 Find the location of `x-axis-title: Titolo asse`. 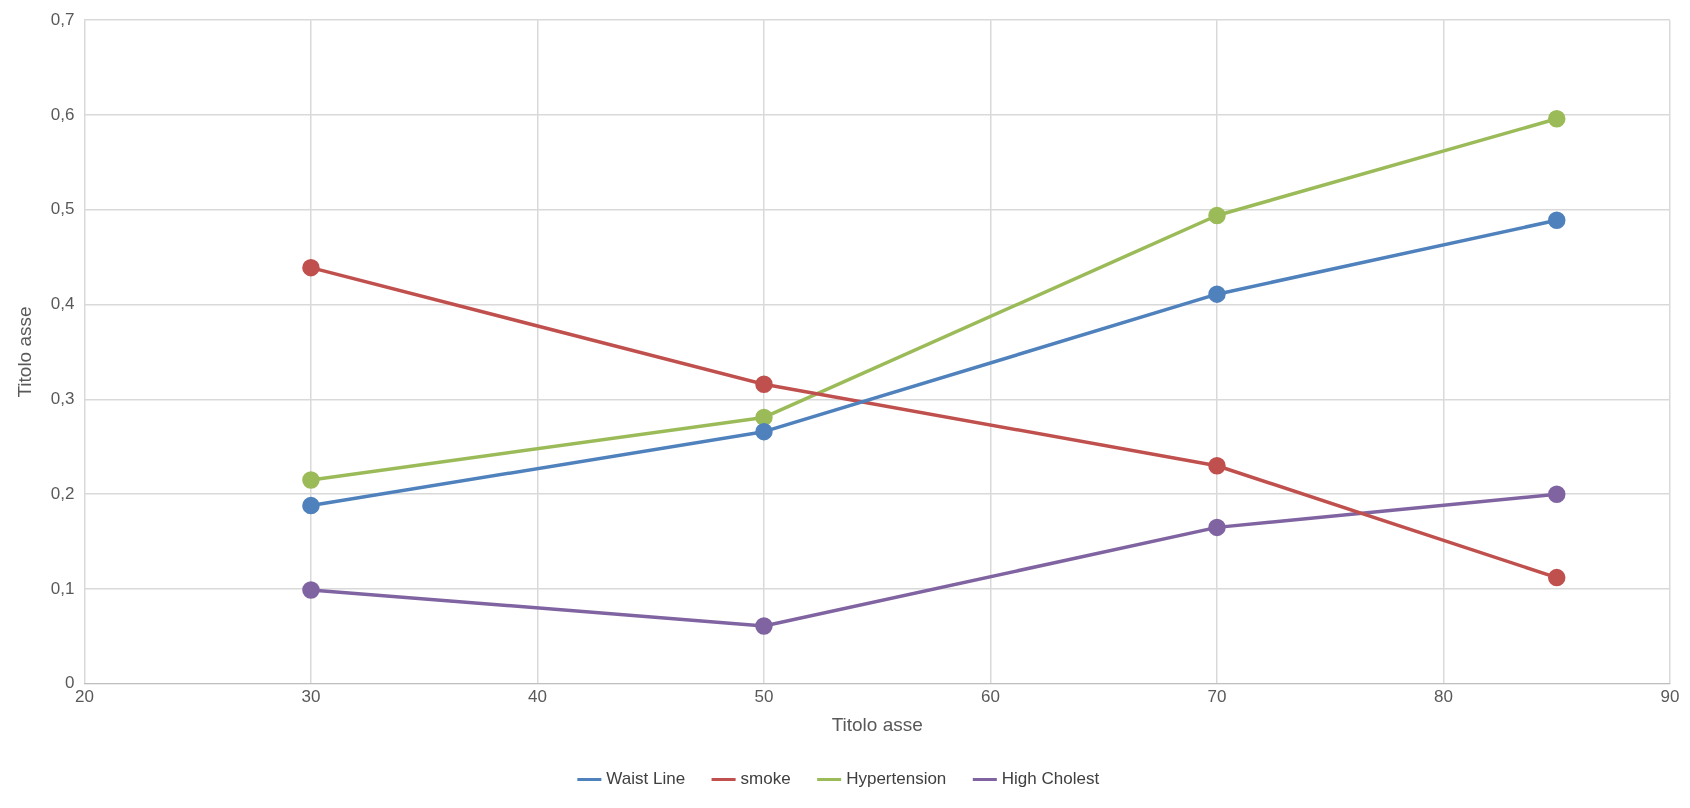

x-axis-title: Titolo asse is located at coordinates (877, 724).